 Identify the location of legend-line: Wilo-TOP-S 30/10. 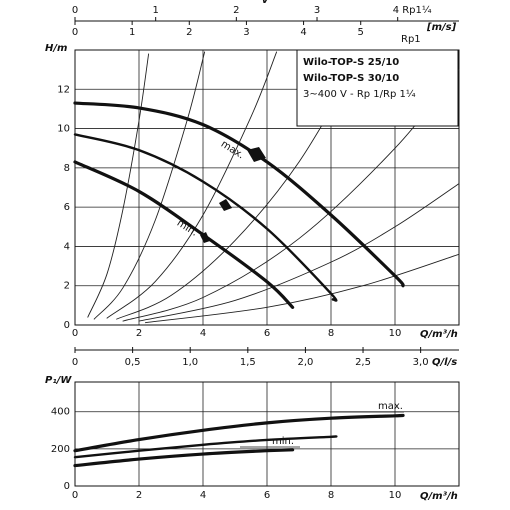
(351, 78).